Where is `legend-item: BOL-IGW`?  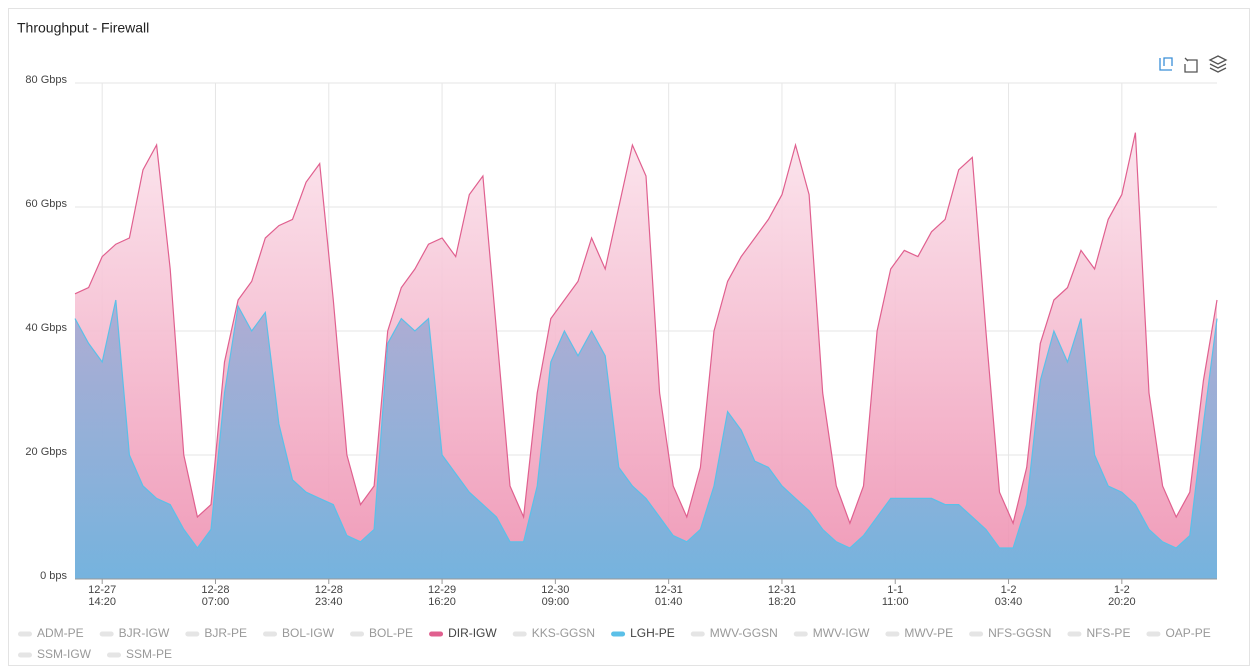 legend-item: BOL-IGW is located at coordinates (299, 633).